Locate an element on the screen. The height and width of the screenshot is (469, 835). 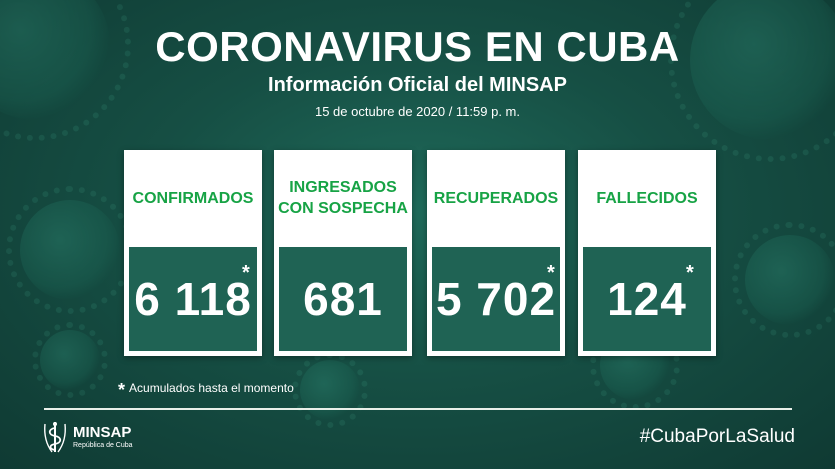
stat-card-confirmados: CONFIRMADOS 6 118 * is located at coordinates (193, 253).